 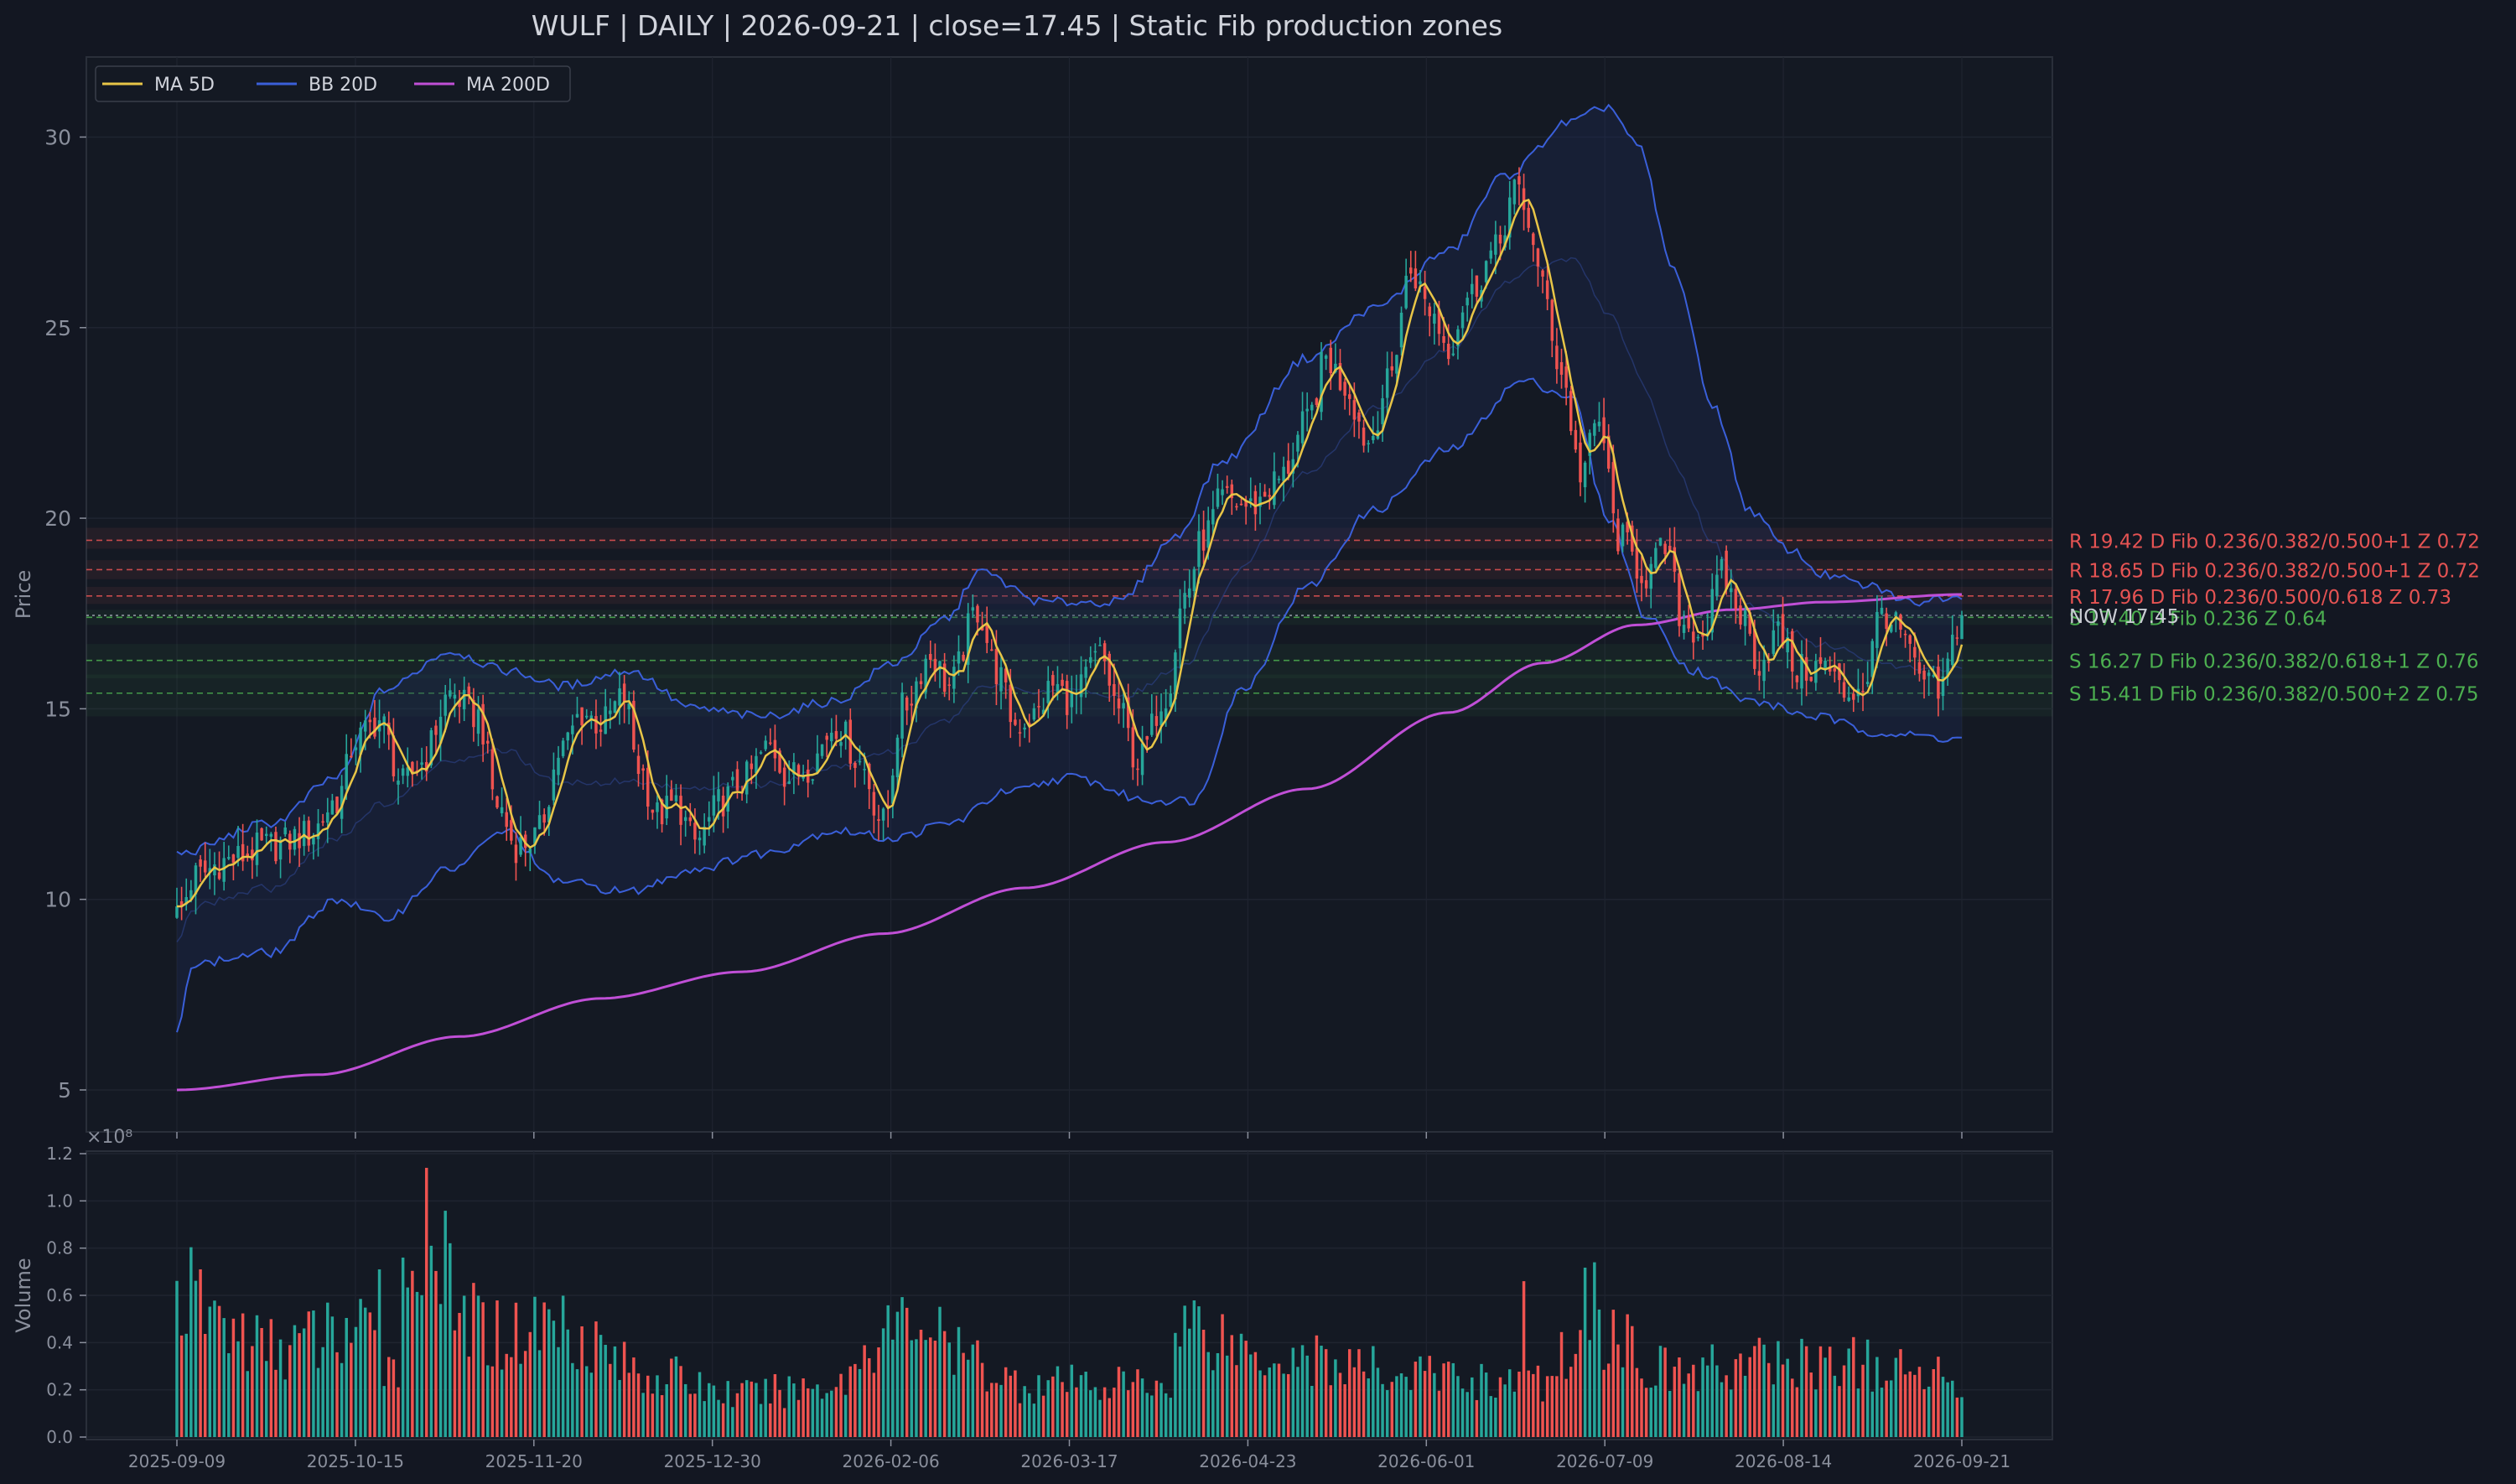 What do you see at coordinates (1962, 1461) in the screenshot?
I see `x-tick-label: 2026-09-21` at bounding box center [1962, 1461].